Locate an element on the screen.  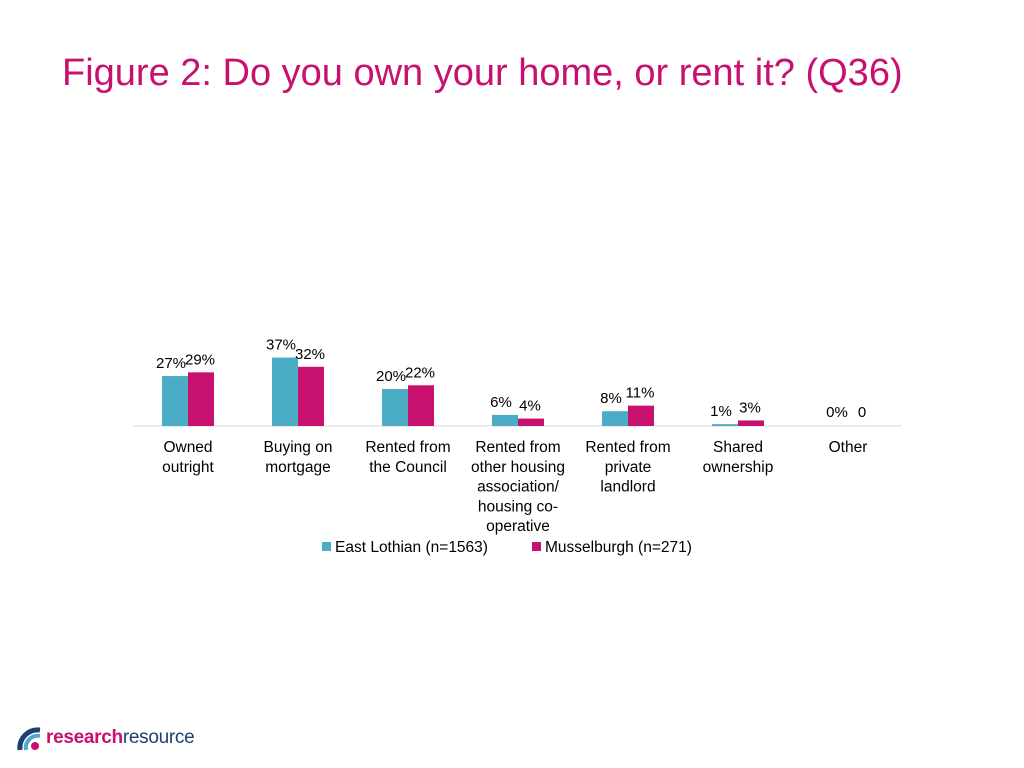
data-label: 6% is located at coordinates (501, 402).